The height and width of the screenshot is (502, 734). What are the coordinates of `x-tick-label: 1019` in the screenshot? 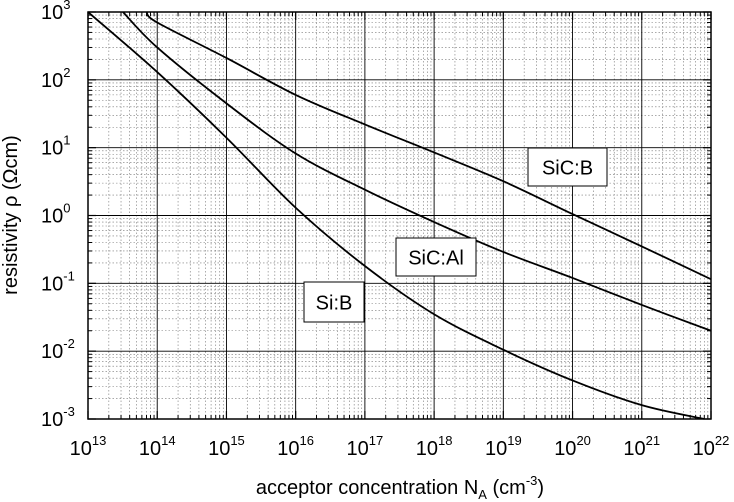 It's located at (503, 446).